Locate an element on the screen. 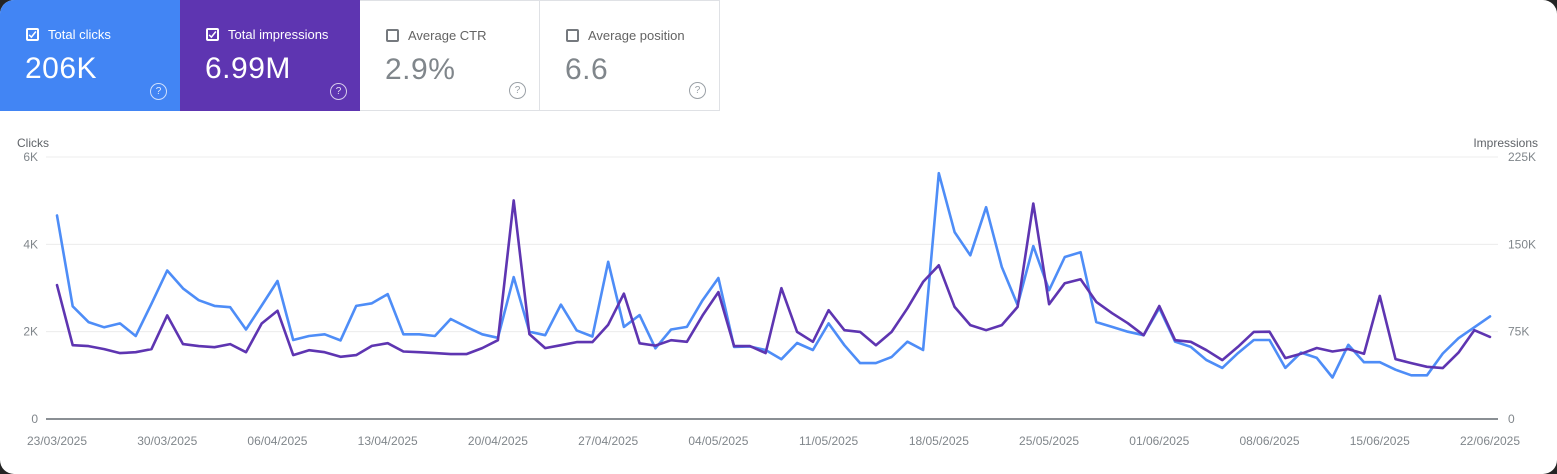 The height and width of the screenshot is (474, 1557). svg-text: Impressions is located at coordinates (1505, 143).